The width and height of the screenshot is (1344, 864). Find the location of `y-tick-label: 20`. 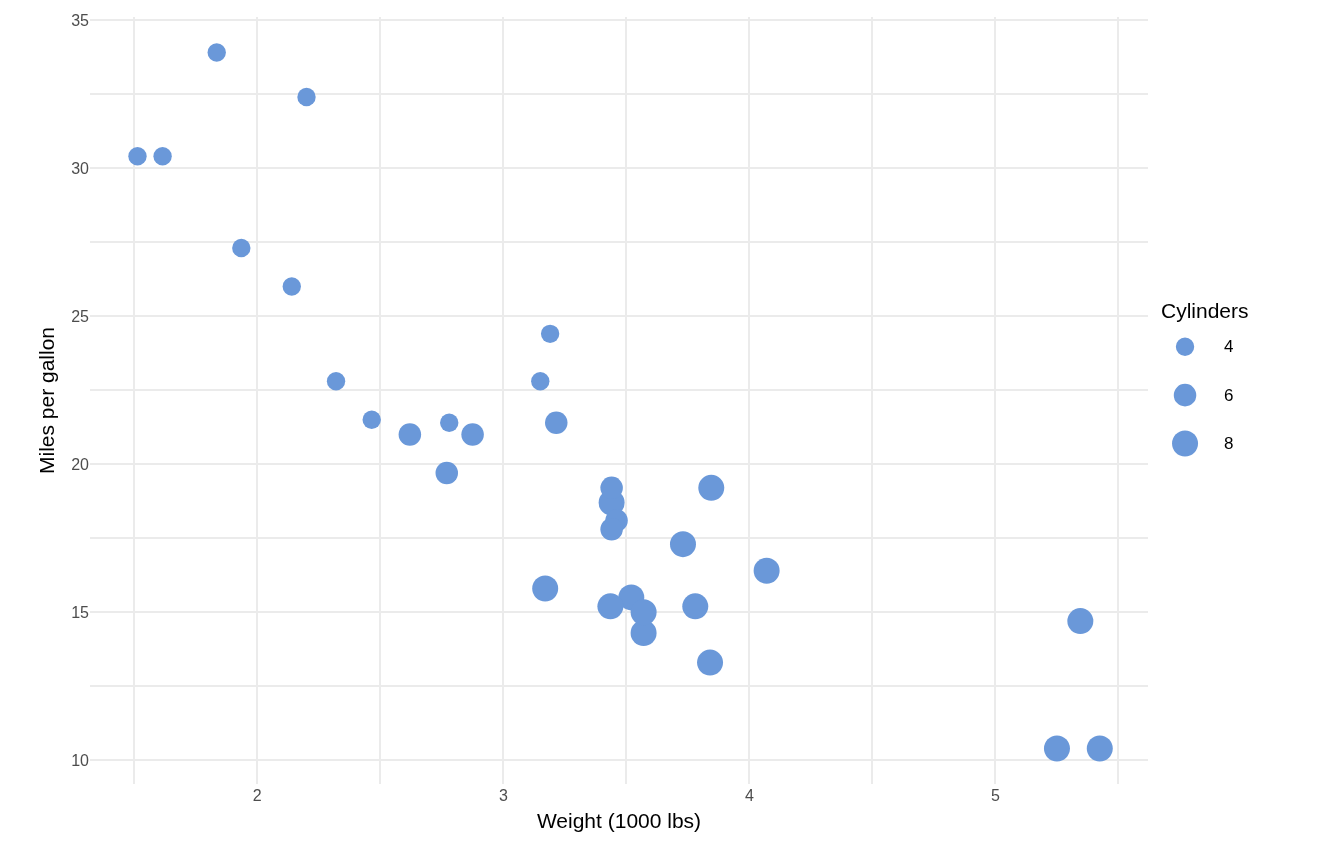

y-tick-label: 20 is located at coordinates (80, 464).